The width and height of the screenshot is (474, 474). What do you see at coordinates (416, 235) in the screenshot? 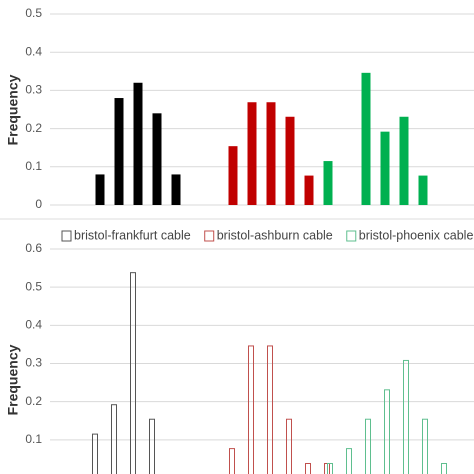
I see `legend-label: bristol-phoenix cable` at bounding box center [416, 235].